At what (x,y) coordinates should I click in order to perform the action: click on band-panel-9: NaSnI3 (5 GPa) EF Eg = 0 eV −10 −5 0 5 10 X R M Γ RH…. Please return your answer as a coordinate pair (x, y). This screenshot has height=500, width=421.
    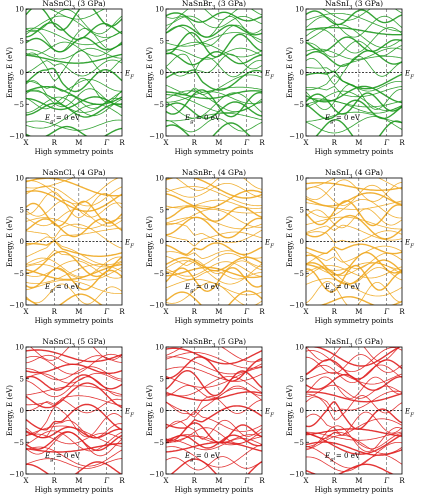
    Looking at the image, I should click on (350, 415).